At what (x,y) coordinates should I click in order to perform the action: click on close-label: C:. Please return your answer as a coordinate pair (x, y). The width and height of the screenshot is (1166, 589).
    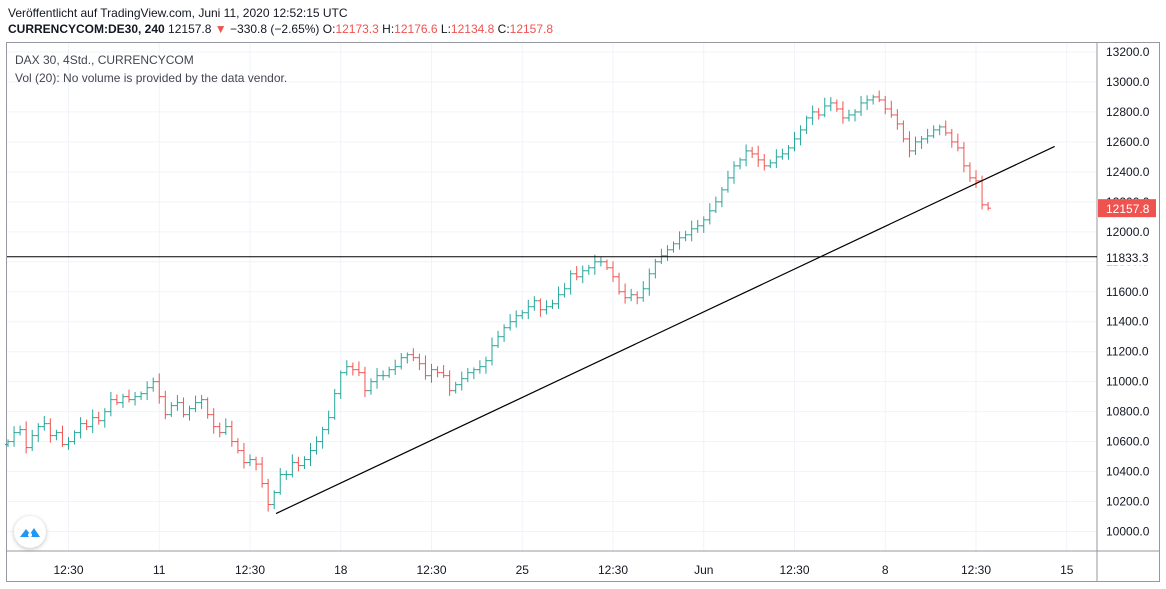
    Looking at the image, I should click on (503, 29).